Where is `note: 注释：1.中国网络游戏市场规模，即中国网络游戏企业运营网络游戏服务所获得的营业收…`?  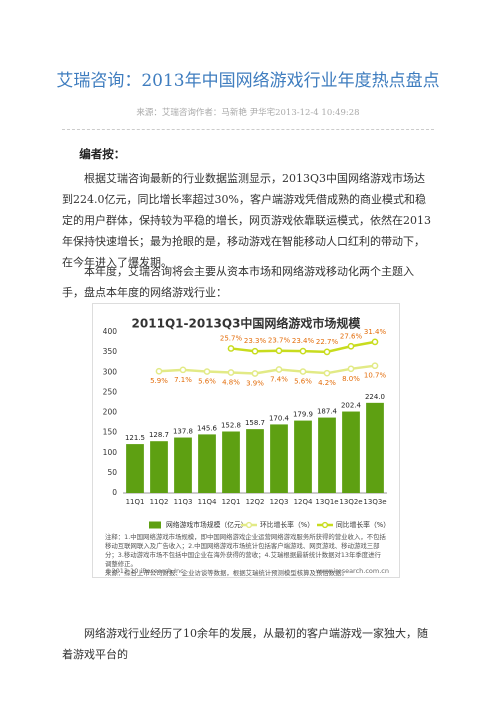 note: 注释：1.中国网络游戏市场规模，即中国网络游戏企业运营网络游戏服务所获得的营业收… is located at coordinates (245, 550).